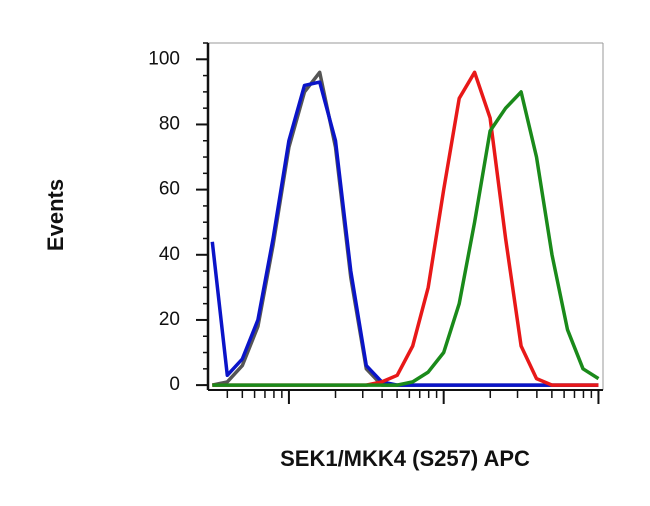 The image size is (650, 506). I want to click on y-tick-label: 100, so click(164, 58).